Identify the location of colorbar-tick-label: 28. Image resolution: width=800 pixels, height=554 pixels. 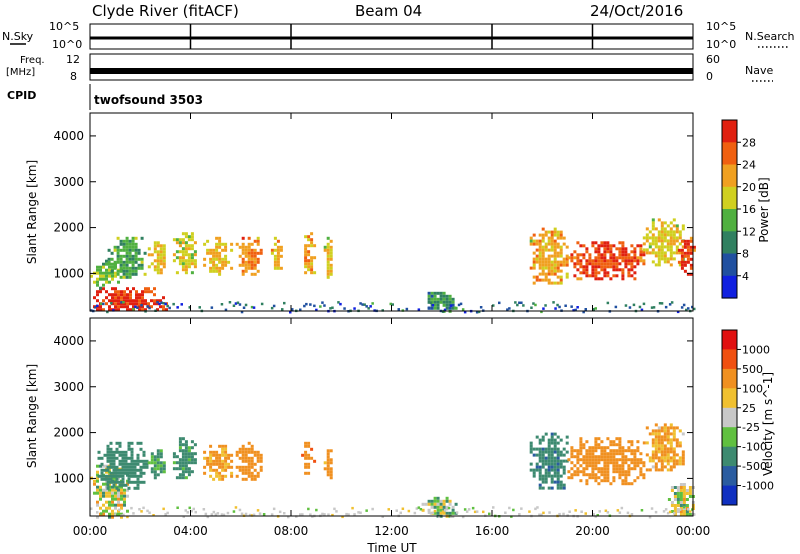
(749, 142).